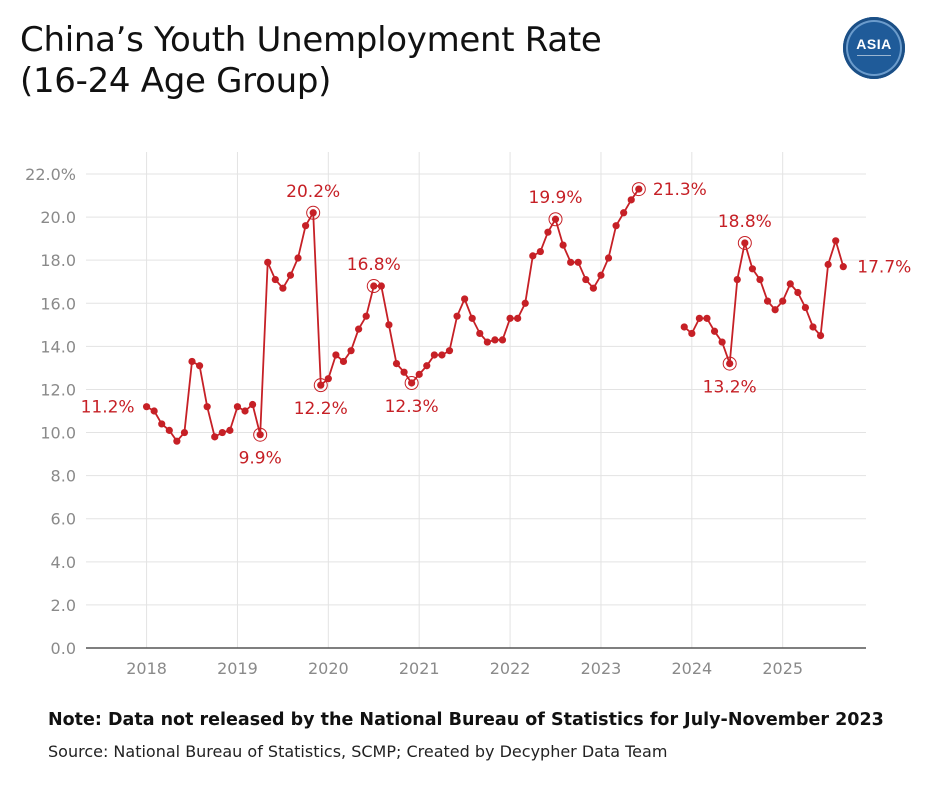 Image resolution: width=940 pixels, height=788 pixels. I want to click on y-tick-label: 22.0%, so click(50, 174).